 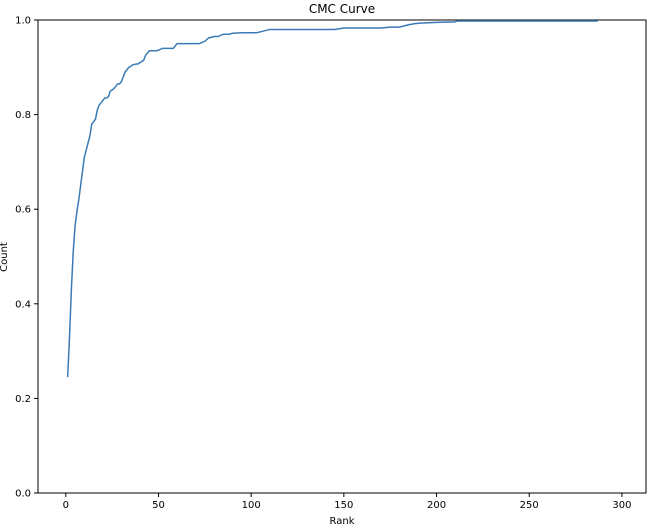 What do you see at coordinates (529, 505) in the screenshot?
I see `x-tick-label: 250` at bounding box center [529, 505].